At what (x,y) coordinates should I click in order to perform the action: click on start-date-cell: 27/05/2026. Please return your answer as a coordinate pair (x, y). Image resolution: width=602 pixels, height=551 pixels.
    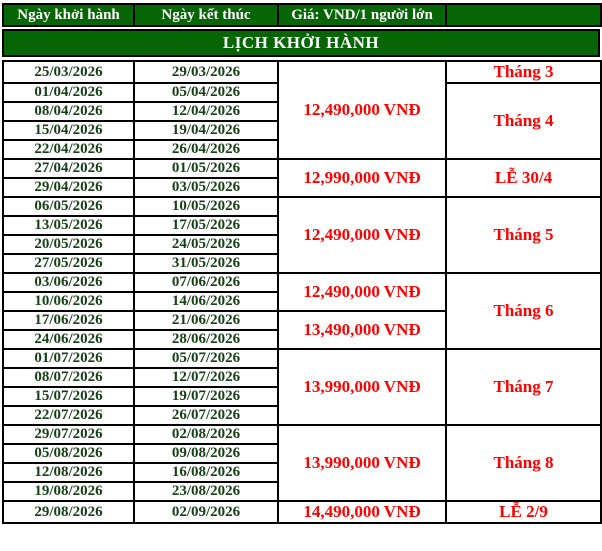
    Looking at the image, I should click on (68, 263).